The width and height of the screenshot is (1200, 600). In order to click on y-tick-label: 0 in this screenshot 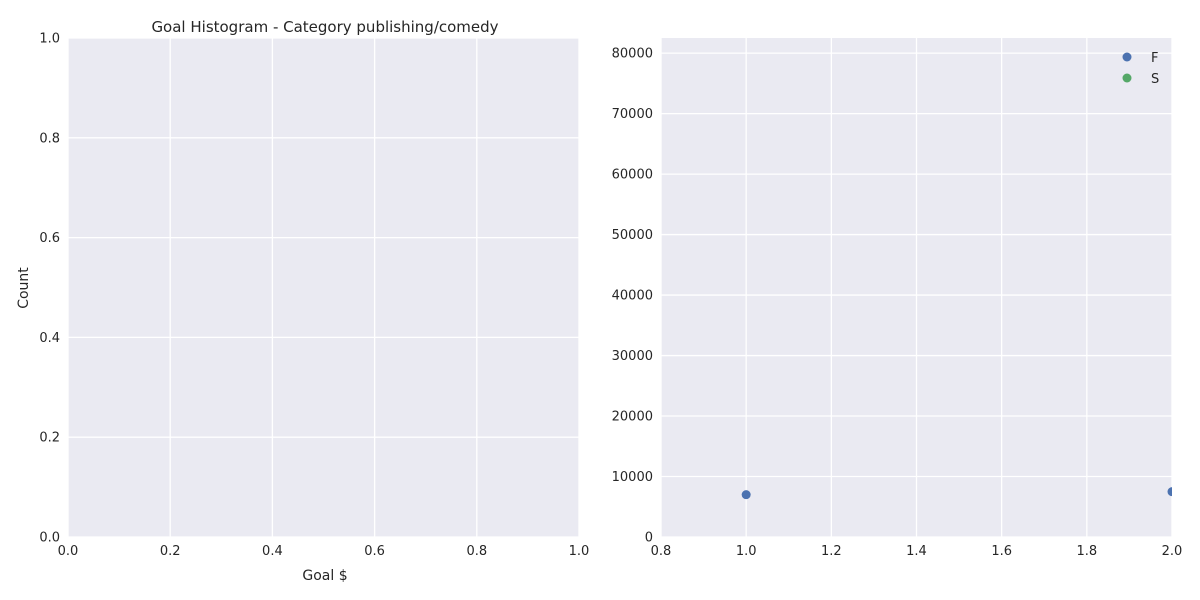, I will do `click(649, 538)`.